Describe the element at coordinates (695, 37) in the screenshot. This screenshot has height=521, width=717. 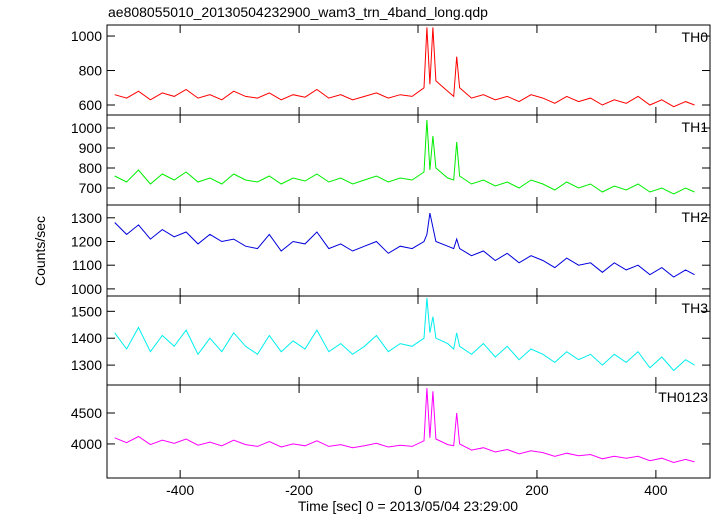
I see `panel-label: TH0` at that location.